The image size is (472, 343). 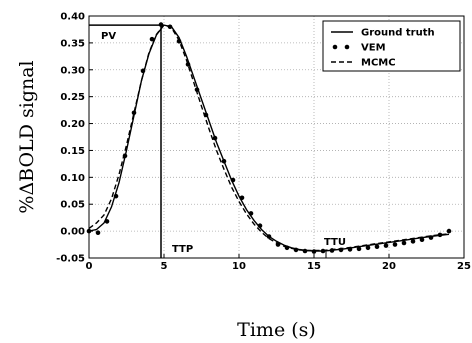 I want to click on x-tick-label: 10, so click(x=239, y=266).